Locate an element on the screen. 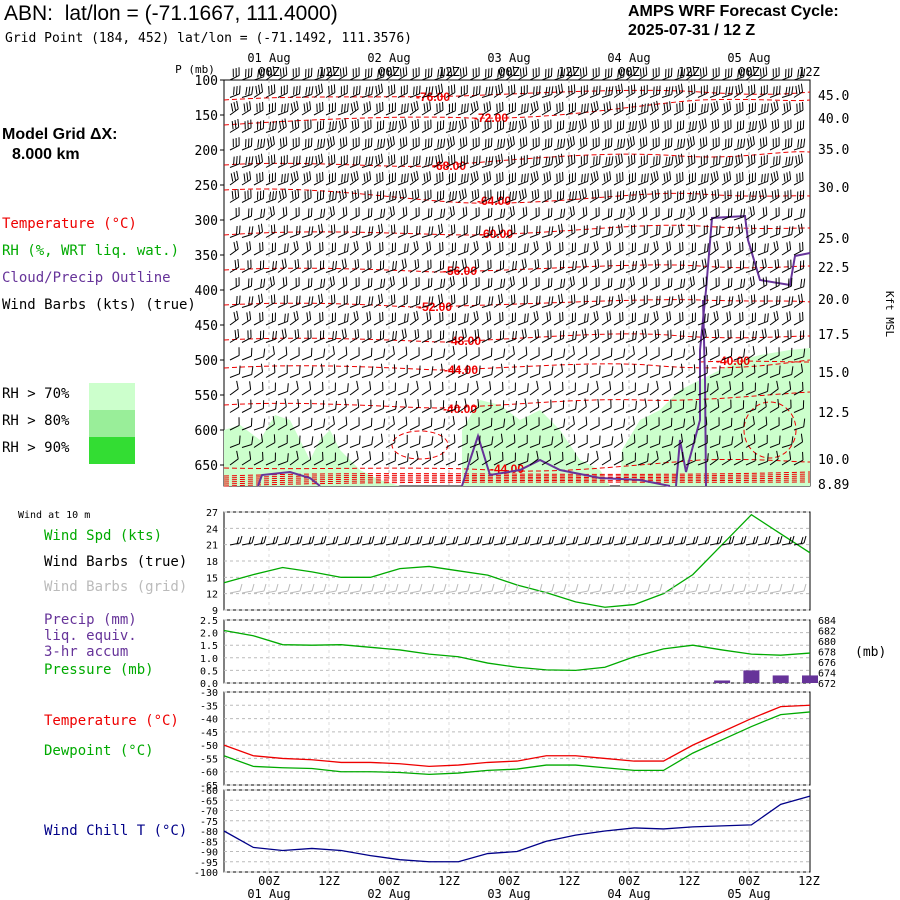 This screenshot has width=900, height=900. panel-y-tick: -30 is located at coordinates (209, 693).